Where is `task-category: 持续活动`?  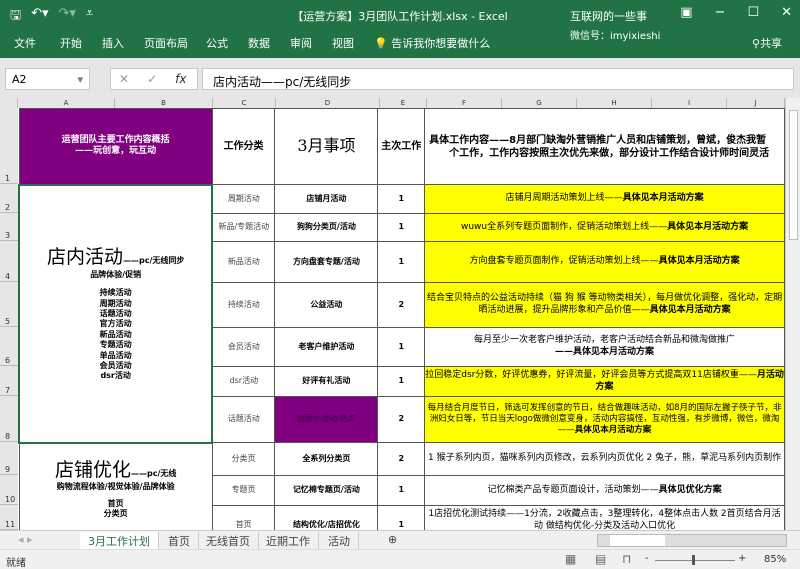 task-category: 持续活动 is located at coordinates (243, 305).